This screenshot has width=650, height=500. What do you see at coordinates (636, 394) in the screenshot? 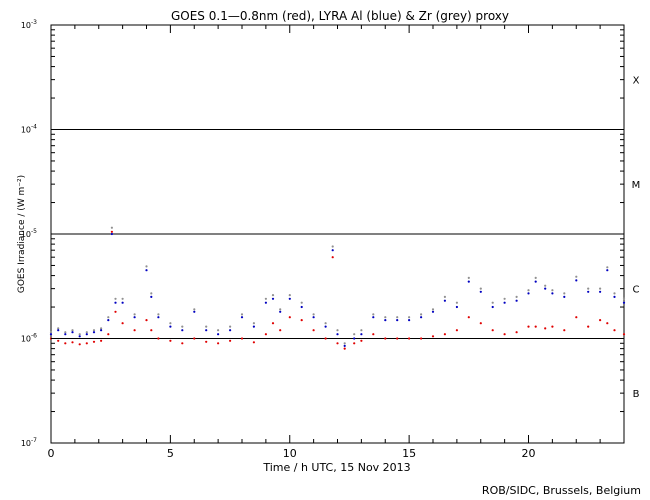
I see `flare-class-b: B` at bounding box center [636, 394].